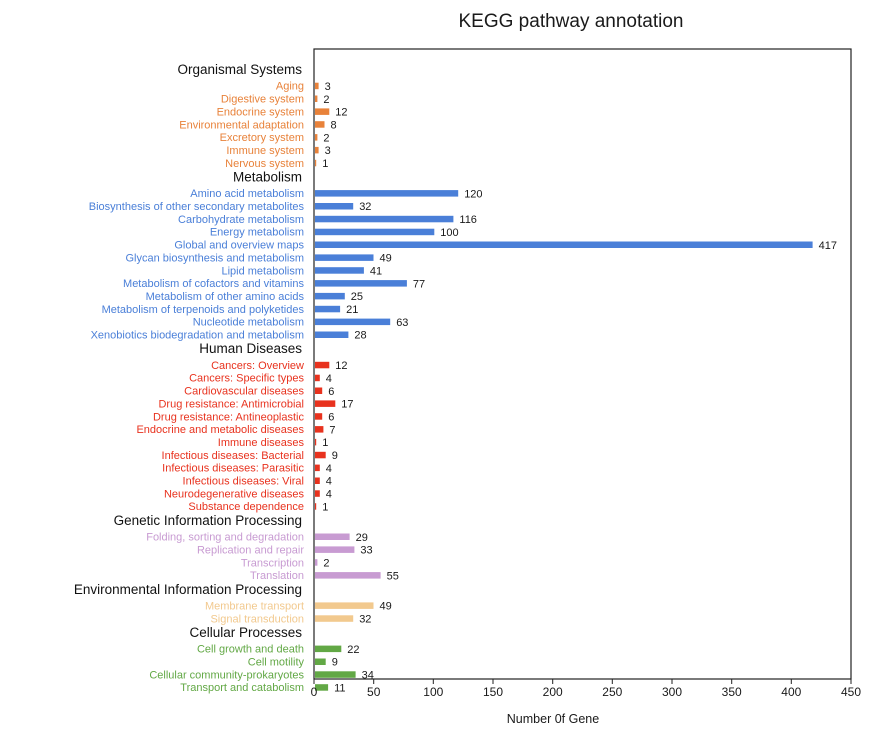 The width and height of the screenshot is (886, 732). Describe the element at coordinates (243, 482) in the screenshot. I see `category-label: Infectious diseases: Viral` at that location.